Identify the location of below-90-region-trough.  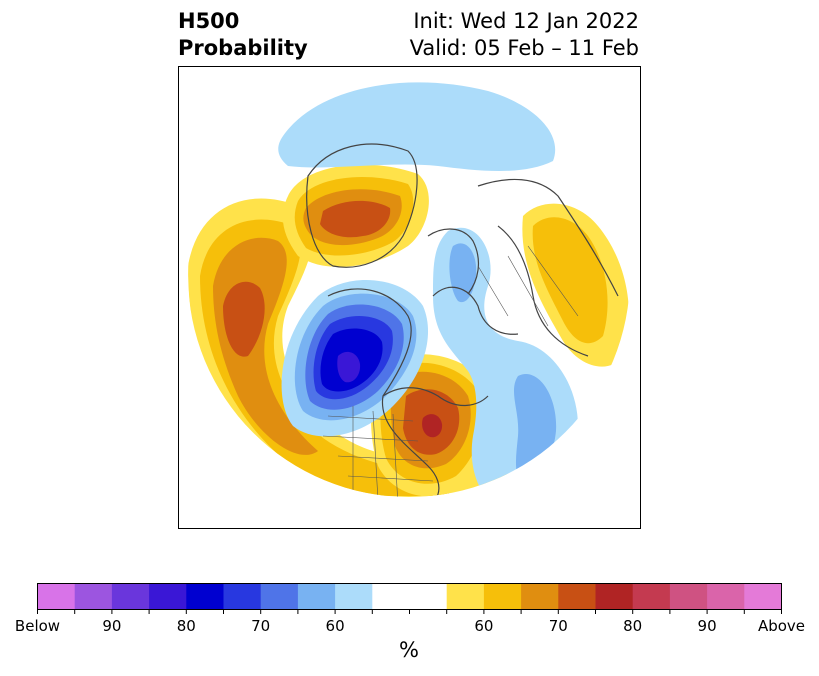
(349, 367).